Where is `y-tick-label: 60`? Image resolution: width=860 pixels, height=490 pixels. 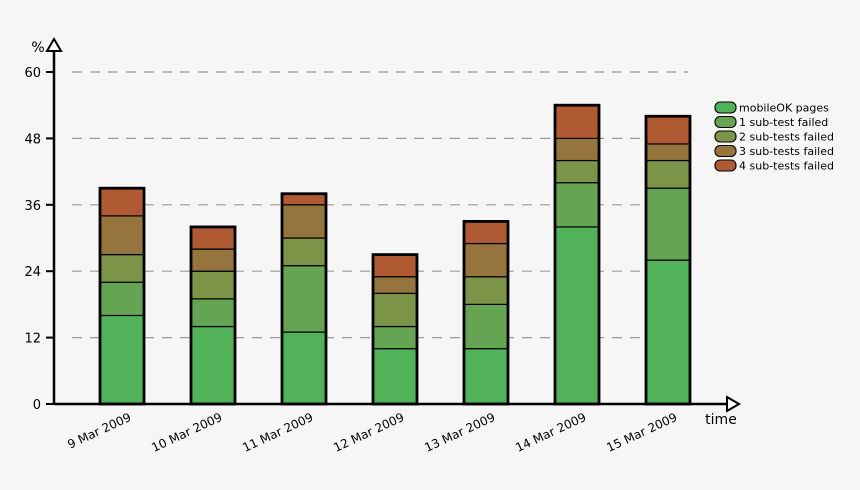 y-tick-label: 60 is located at coordinates (32, 73).